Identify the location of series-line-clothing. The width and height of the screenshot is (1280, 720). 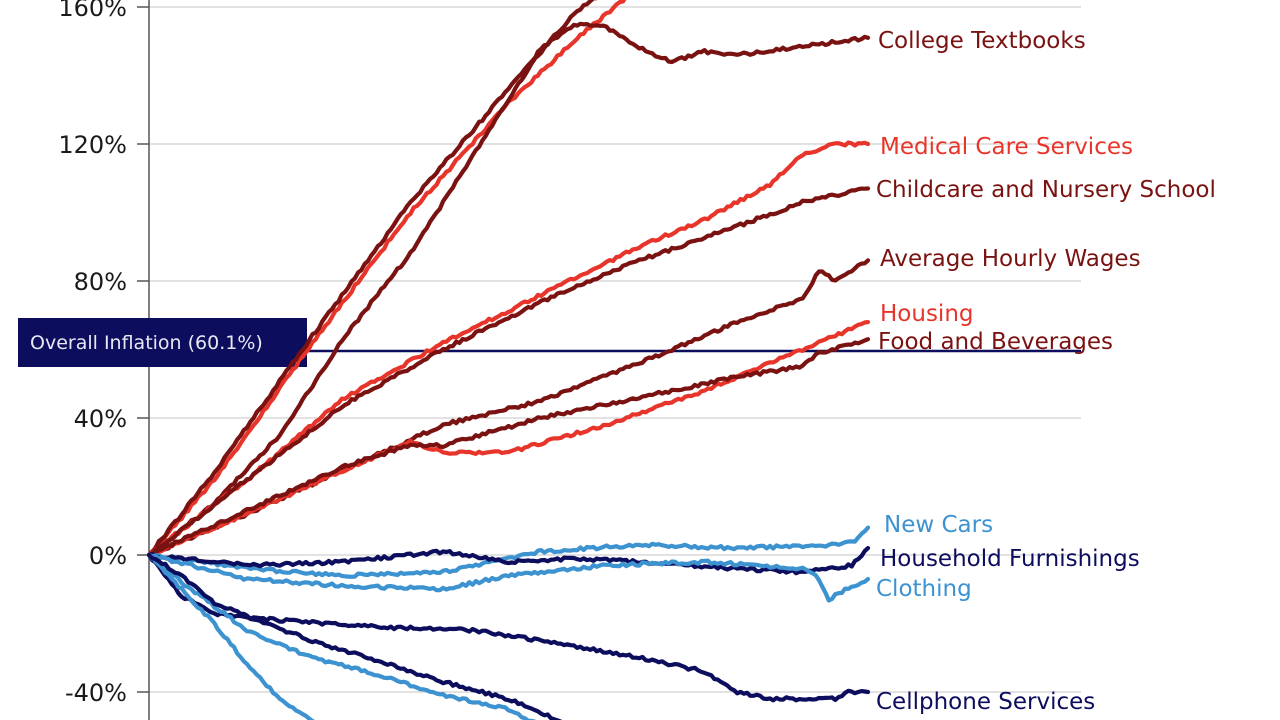
(508, 577).